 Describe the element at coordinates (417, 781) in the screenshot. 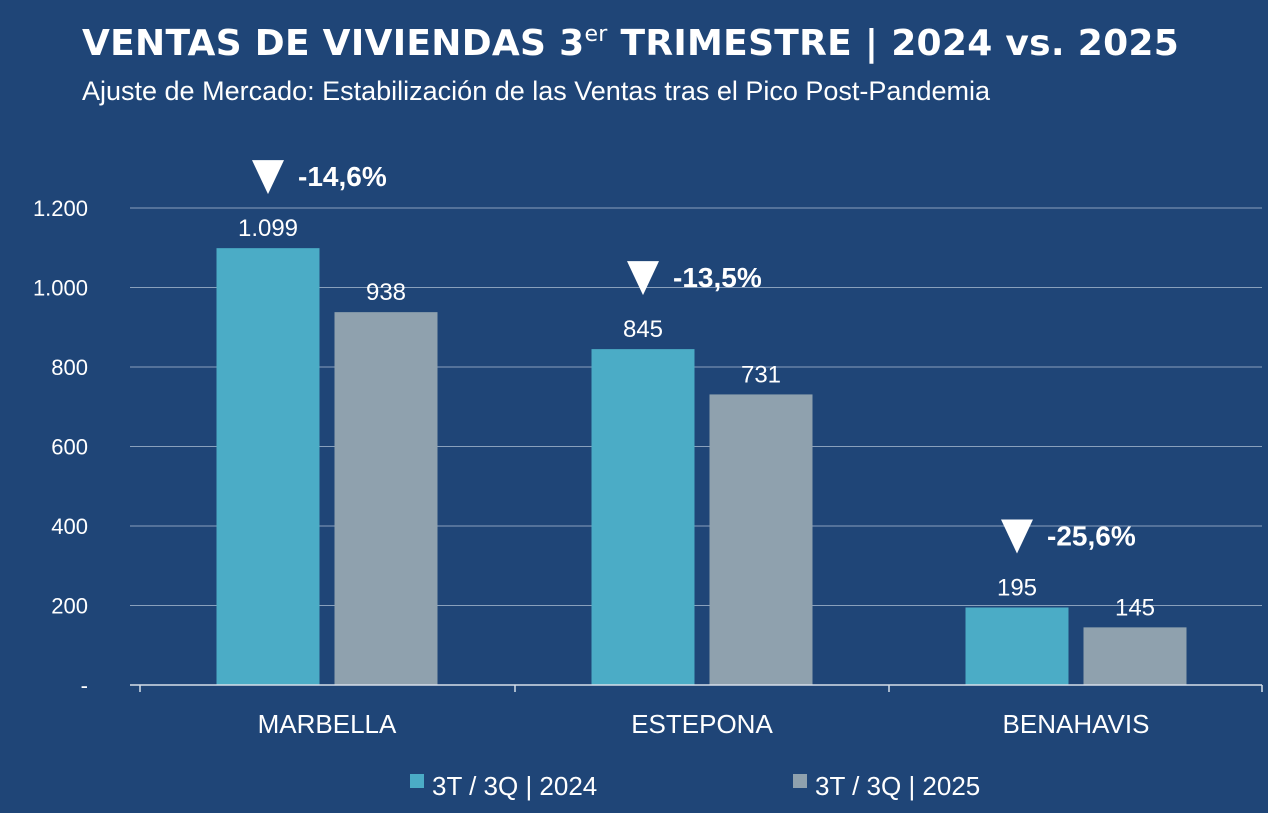

I see `legend-swatch-2024` at that location.